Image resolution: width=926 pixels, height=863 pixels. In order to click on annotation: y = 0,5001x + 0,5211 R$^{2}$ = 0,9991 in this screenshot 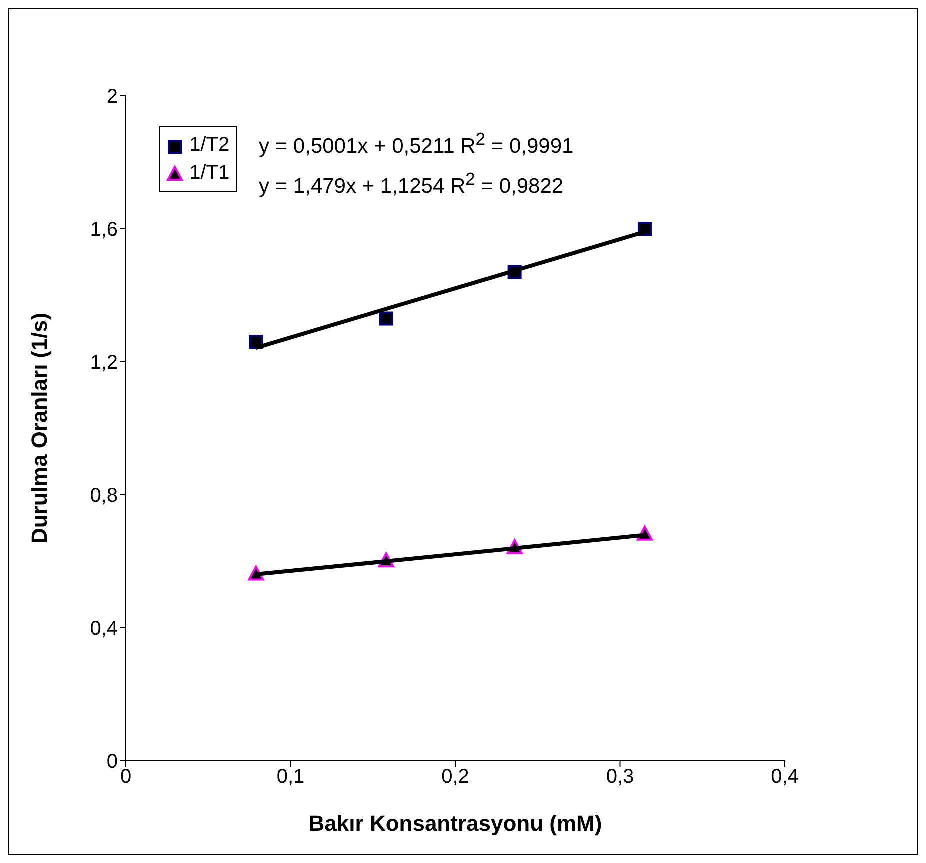, I will do `click(416, 144)`.